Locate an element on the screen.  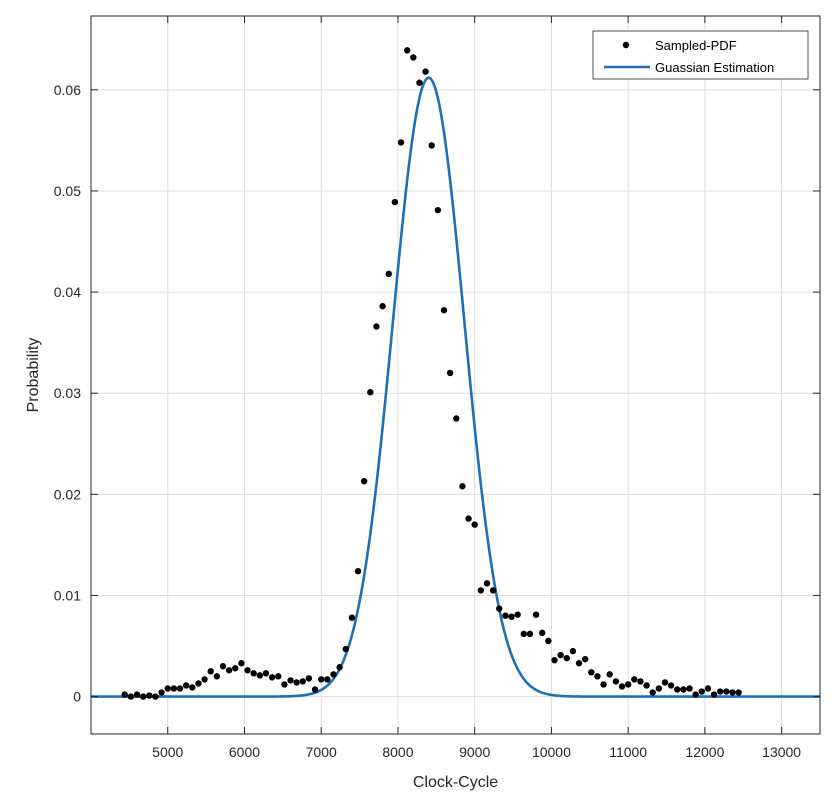
y-tick-labels: 0 0.01 0.02 0.03 0.04 0.05 0.06 is located at coordinates (67, 393).